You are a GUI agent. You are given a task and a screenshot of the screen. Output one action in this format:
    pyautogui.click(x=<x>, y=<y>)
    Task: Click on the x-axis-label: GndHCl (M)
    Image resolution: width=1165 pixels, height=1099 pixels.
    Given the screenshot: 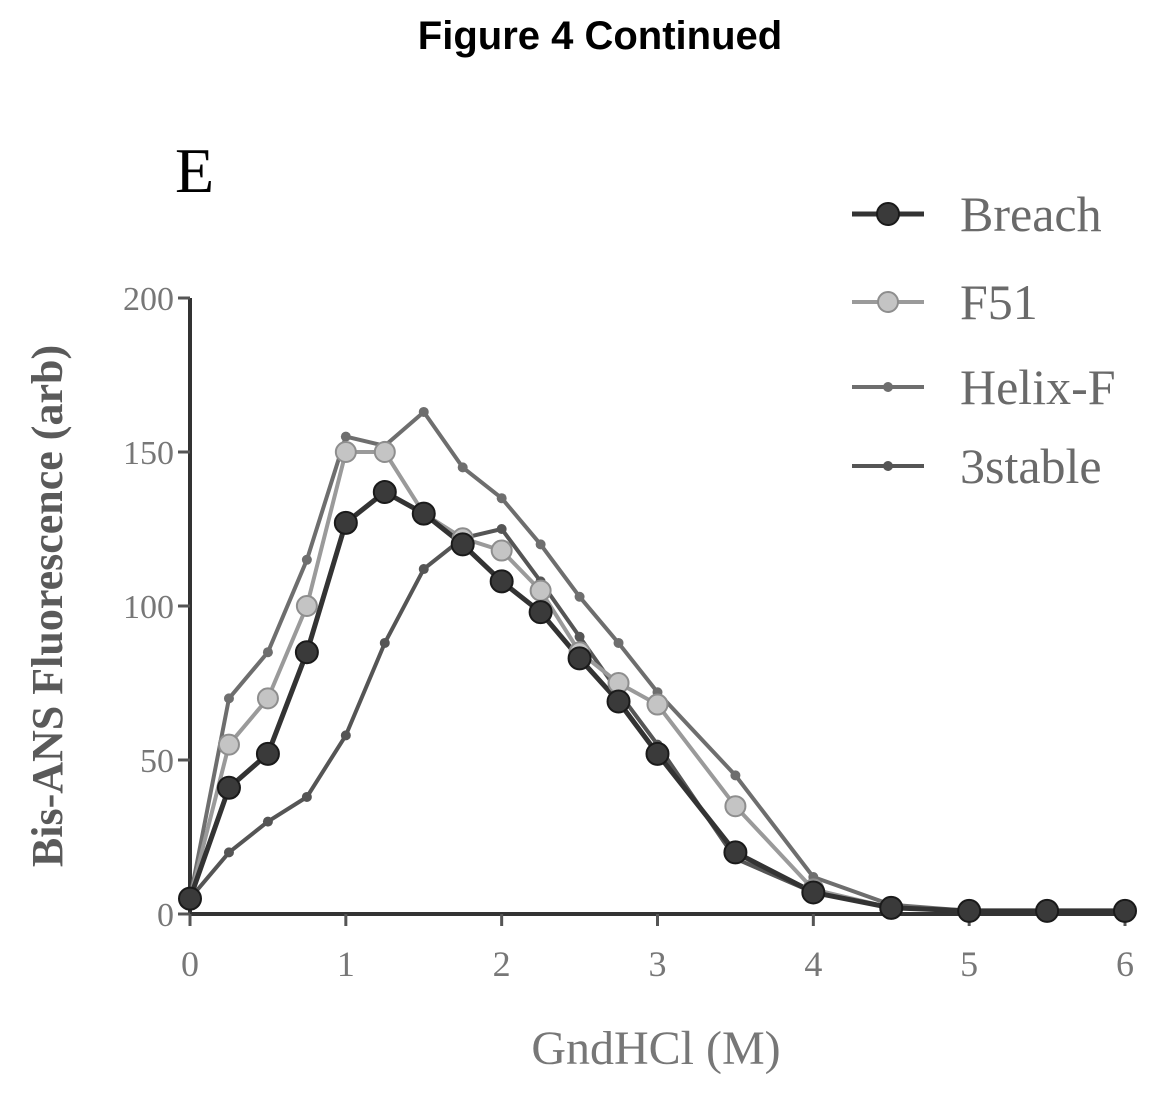 What is the action you would take?
    pyautogui.click(x=655, y=1048)
    